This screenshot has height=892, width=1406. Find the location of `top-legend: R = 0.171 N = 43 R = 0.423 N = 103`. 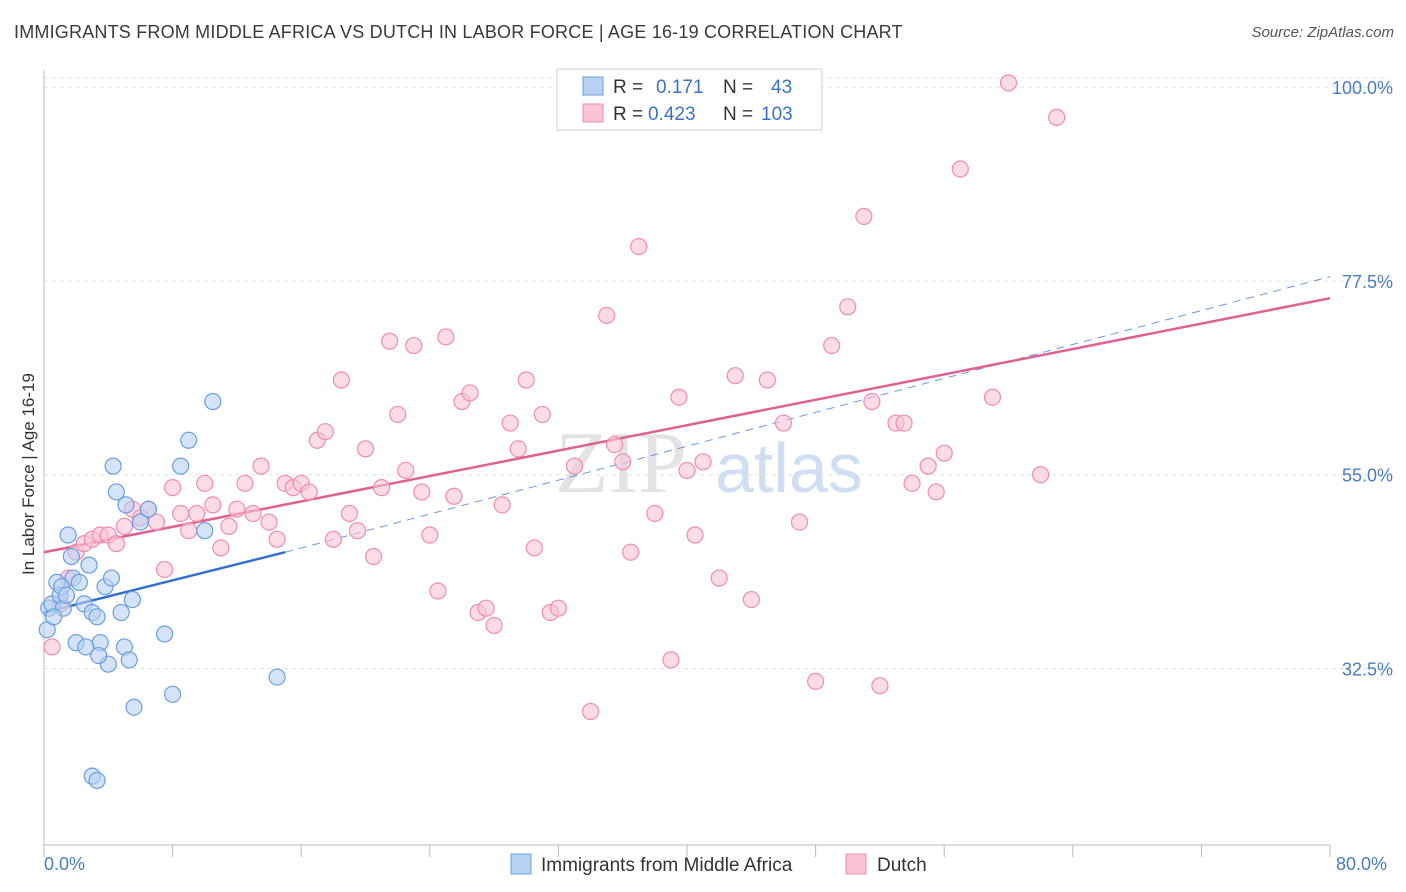

top-legend: R = 0.171 N = 43 R = 0.423 N = 103 is located at coordinates (689, 99).